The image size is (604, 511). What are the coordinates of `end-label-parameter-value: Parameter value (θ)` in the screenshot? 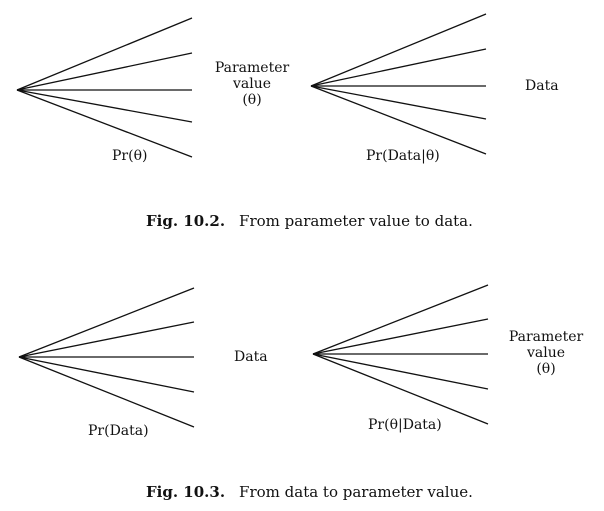 It's located at (546, 353).